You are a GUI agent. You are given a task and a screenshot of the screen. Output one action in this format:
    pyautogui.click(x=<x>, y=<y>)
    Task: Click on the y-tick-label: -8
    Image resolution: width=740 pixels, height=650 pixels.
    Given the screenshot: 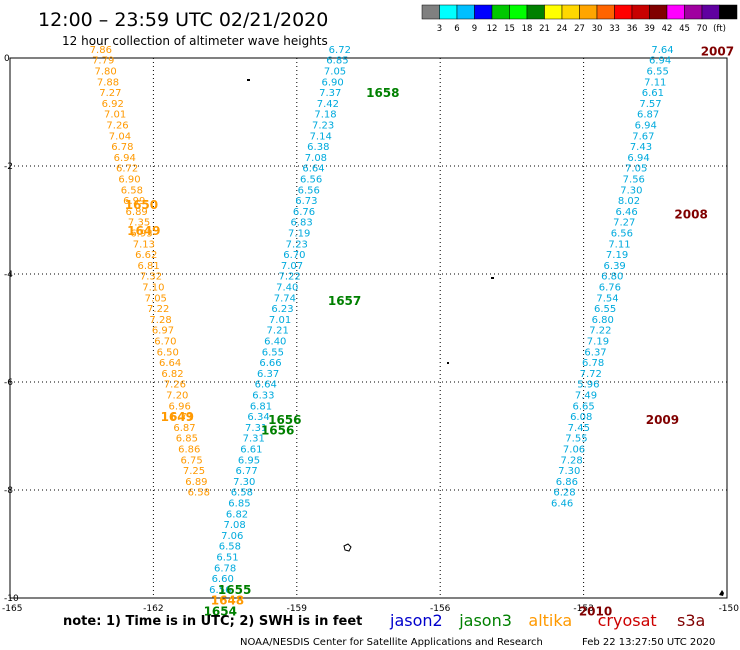 What is the action you would take?
    pyautogui.click(x=8, y=491)
    